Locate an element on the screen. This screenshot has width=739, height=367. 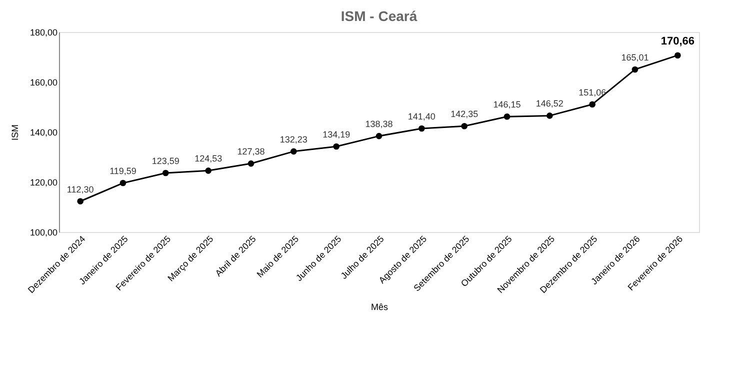
y-tick-label: 180,00 is located at coordinates (44, 33).